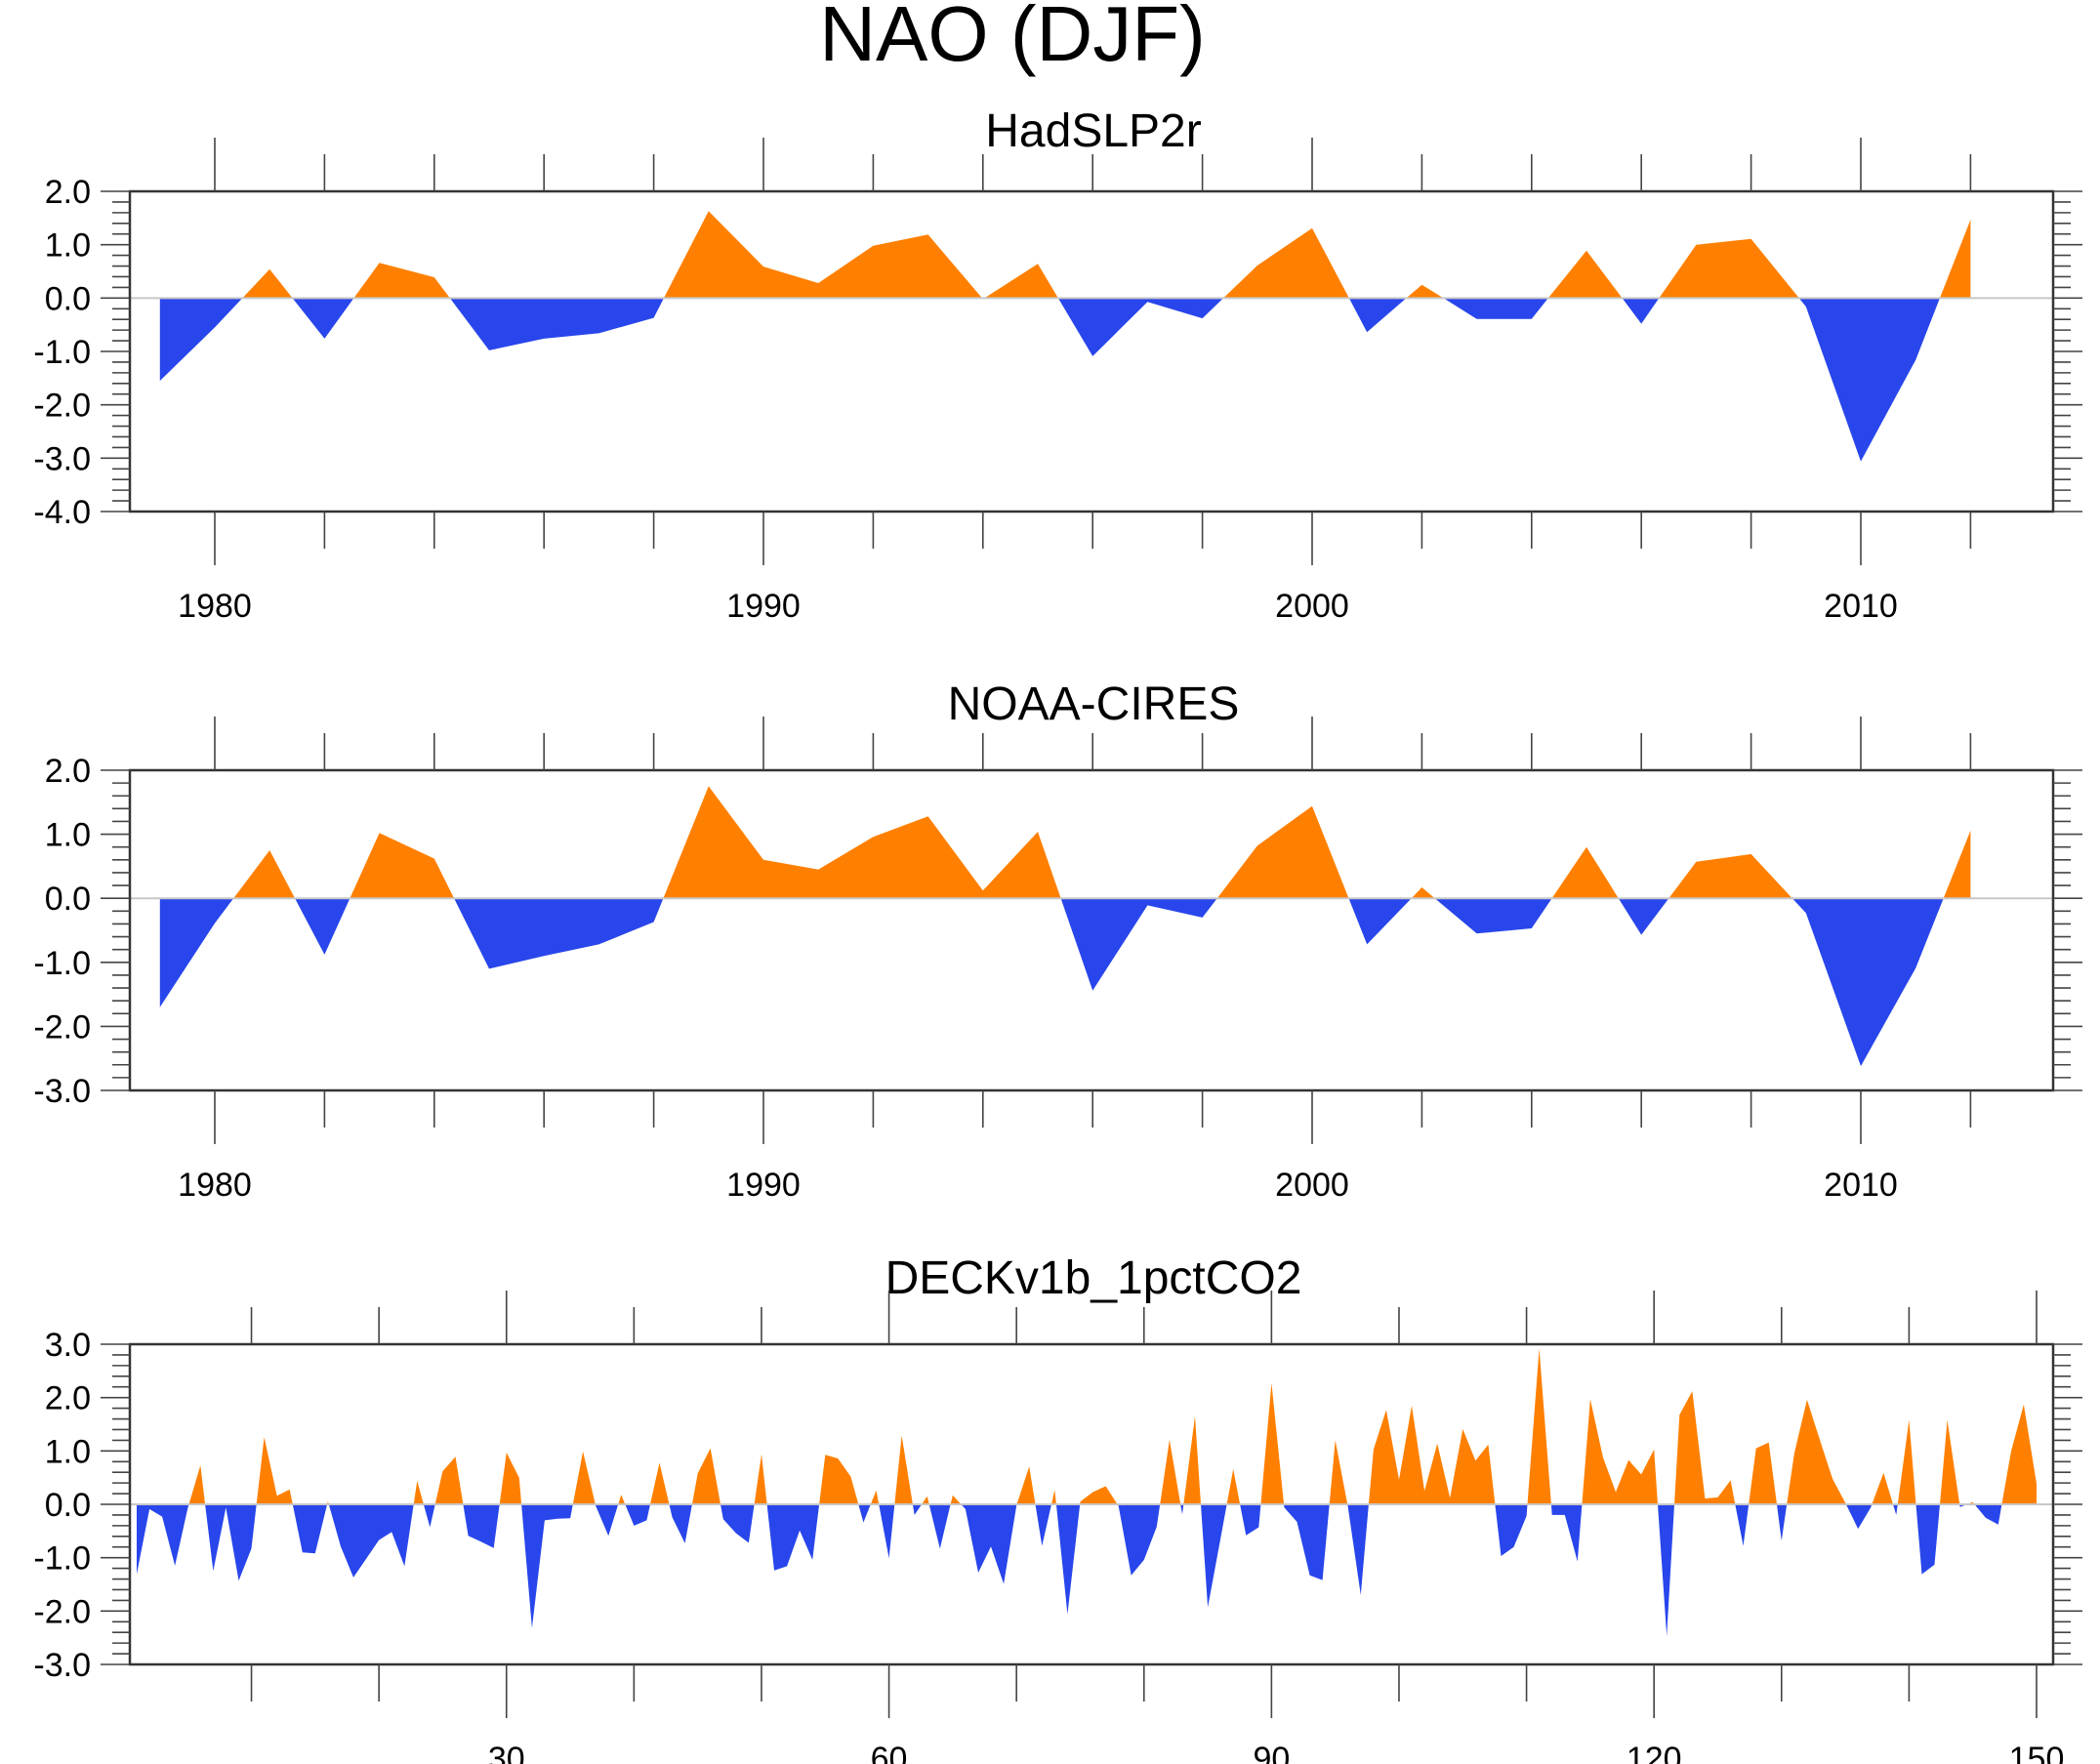 This screenshot has width=2100, height=1764. I want to click on x-tick-label: 150, so click(2037, 1752).